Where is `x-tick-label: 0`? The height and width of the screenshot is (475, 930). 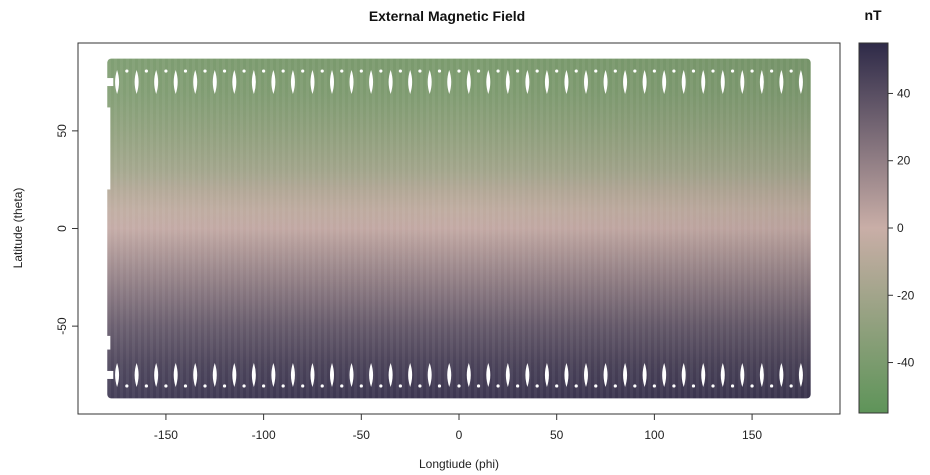
x-tick-label: 0 is located at coordinates (459, 435).